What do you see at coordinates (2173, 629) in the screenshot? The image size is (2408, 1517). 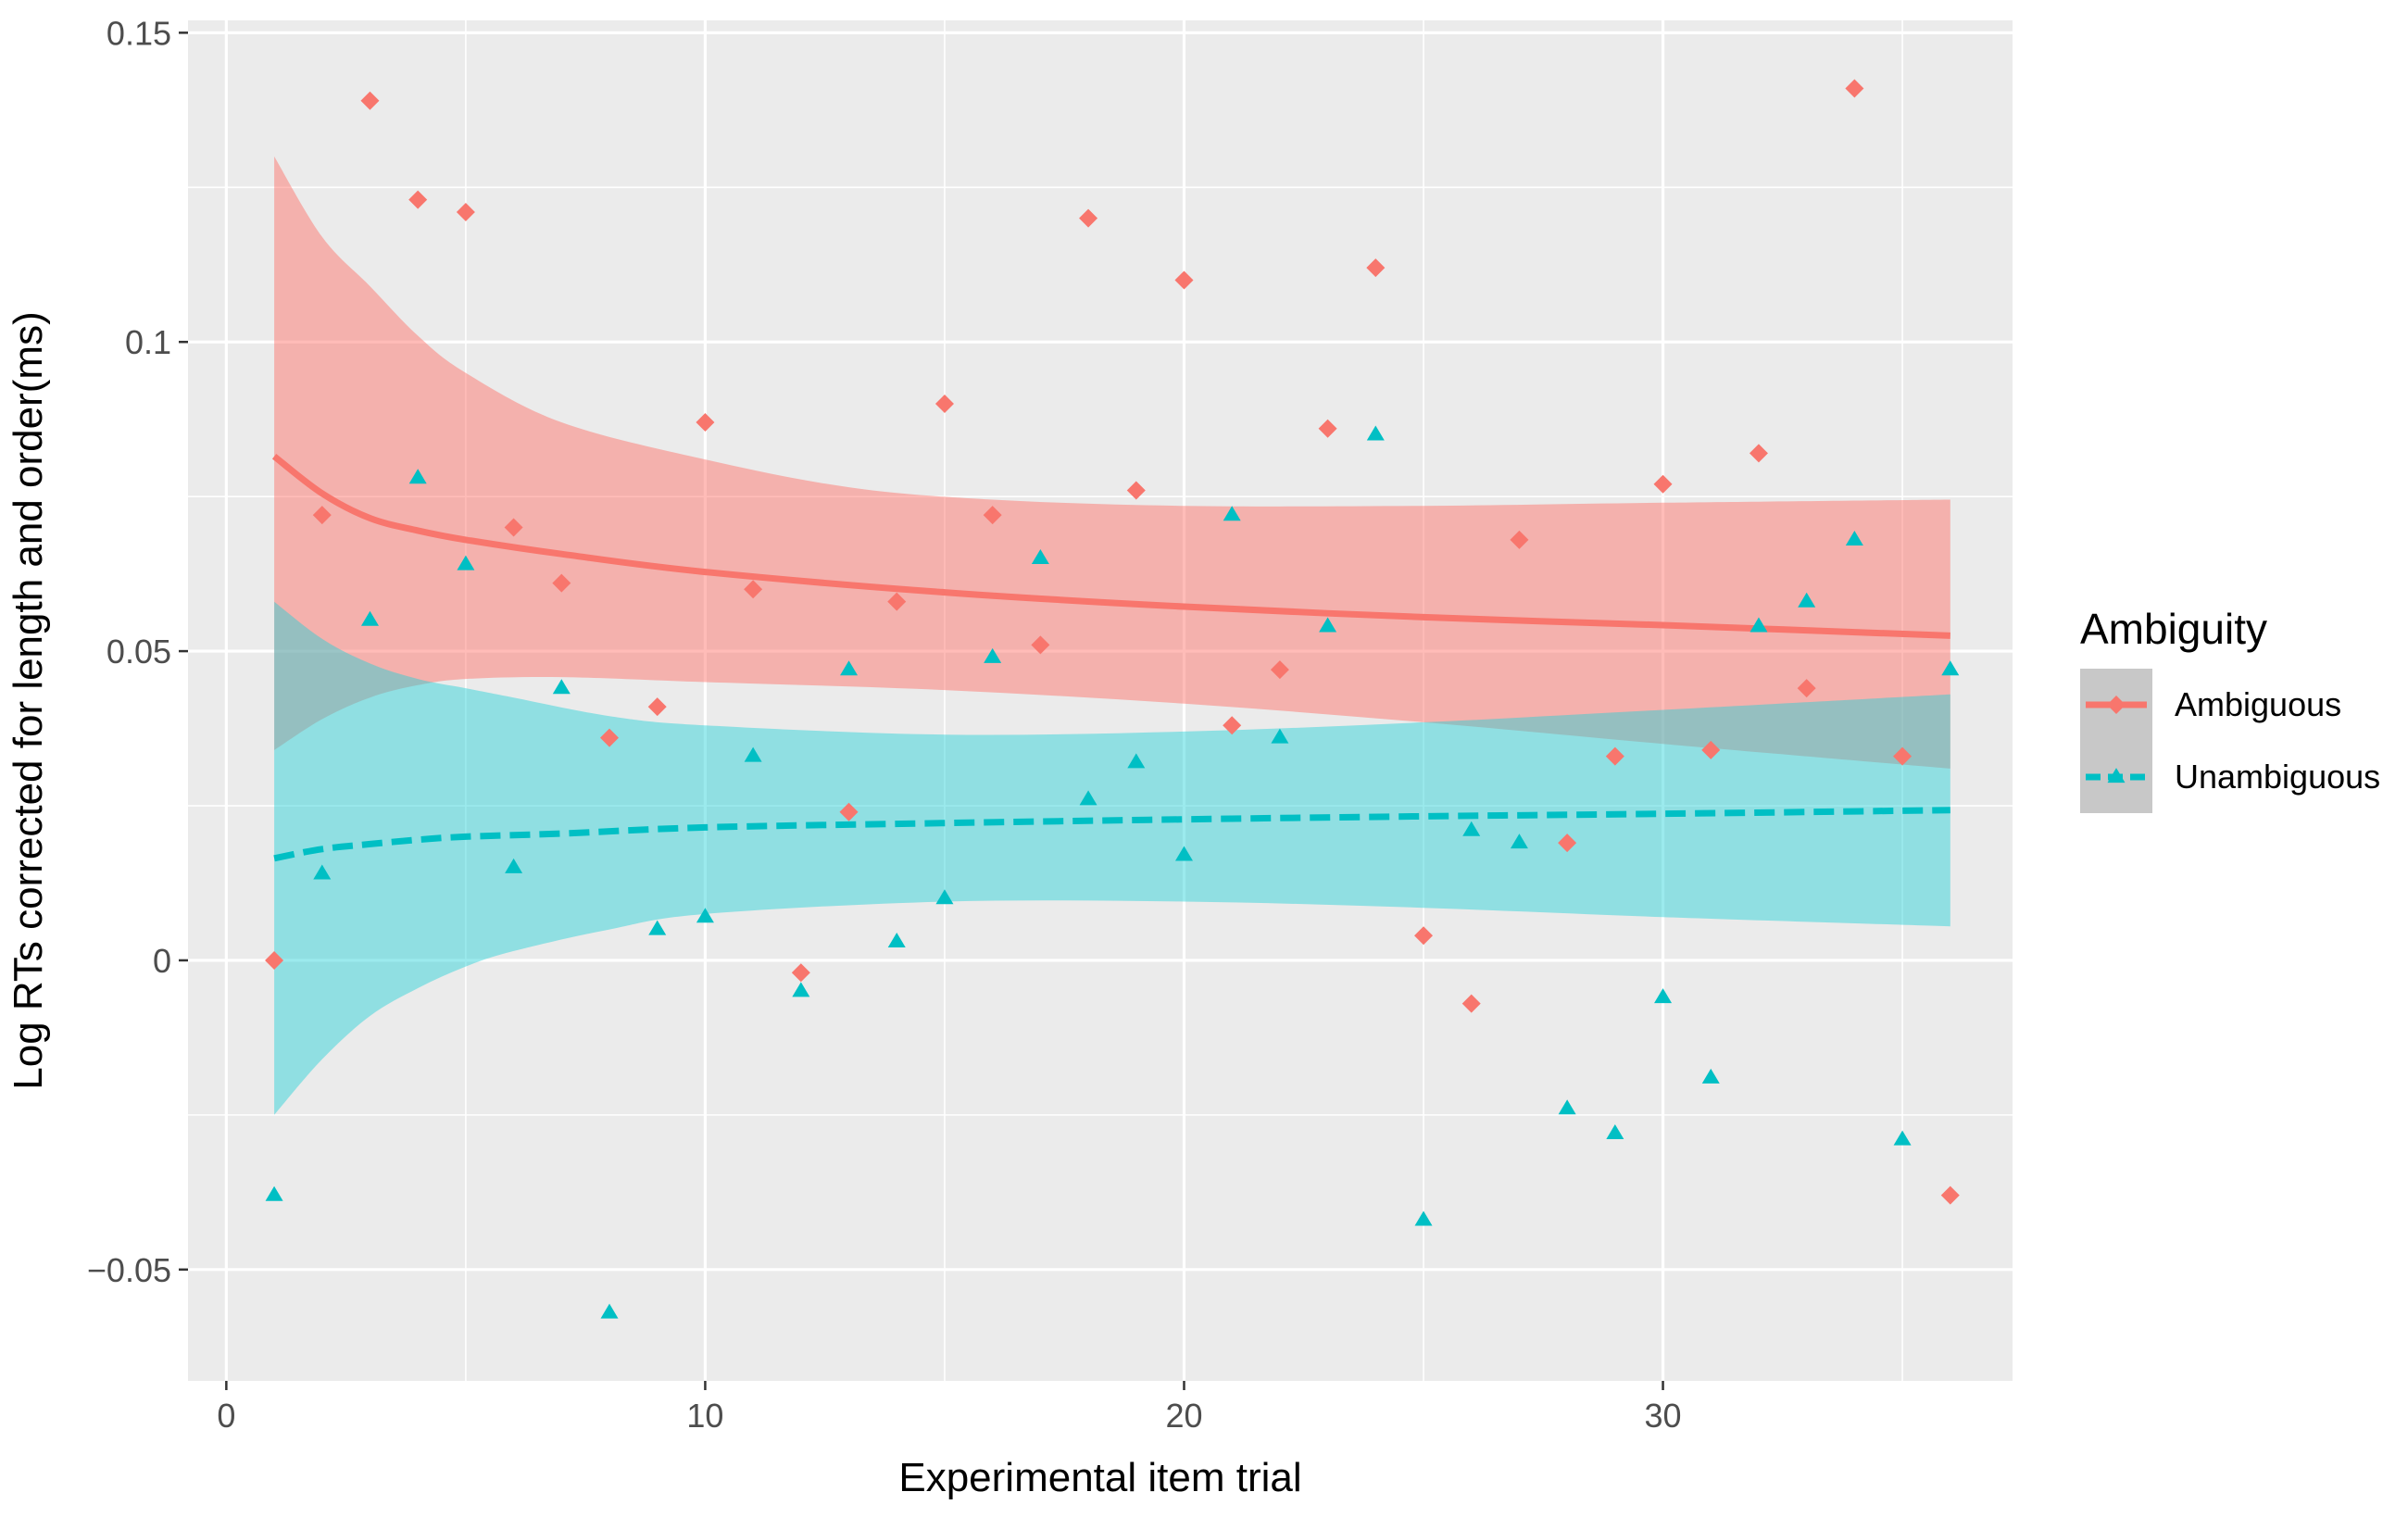 I see `legend-title: Ambiguity` at bounding box center [2173, 629].